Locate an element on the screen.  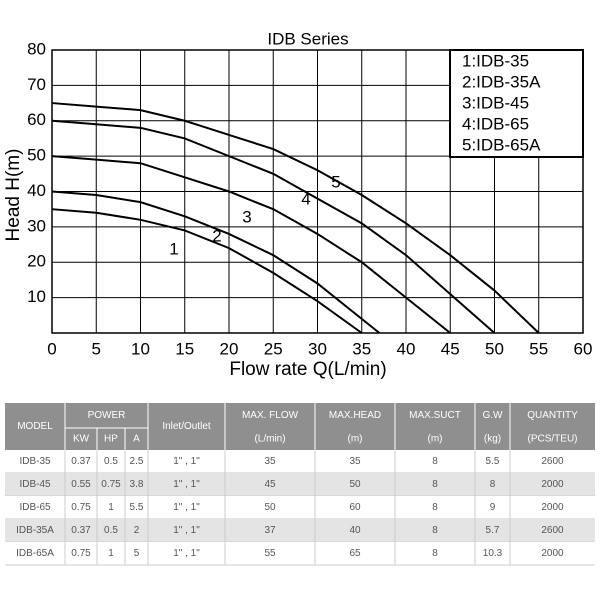
x-tick-label: 50 is located at coordinates (494, 348).